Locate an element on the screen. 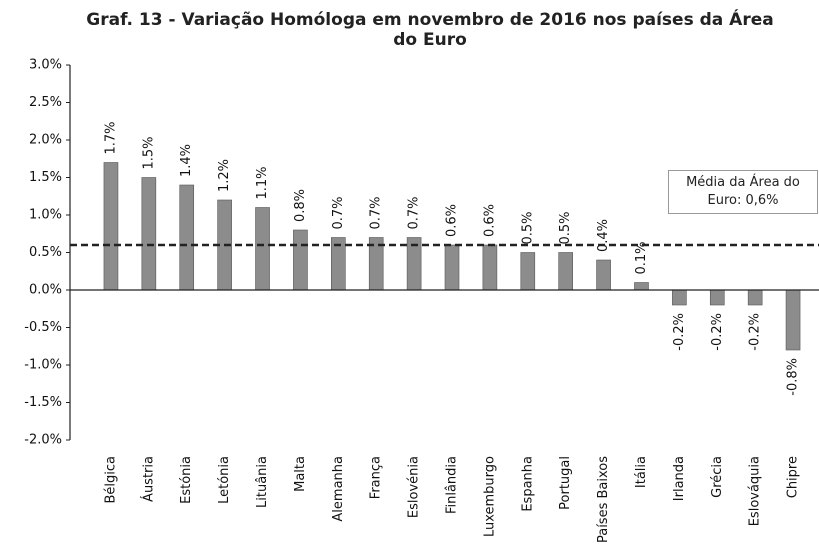  x-tick-label: Áustria is located at coordinates (148, 479).